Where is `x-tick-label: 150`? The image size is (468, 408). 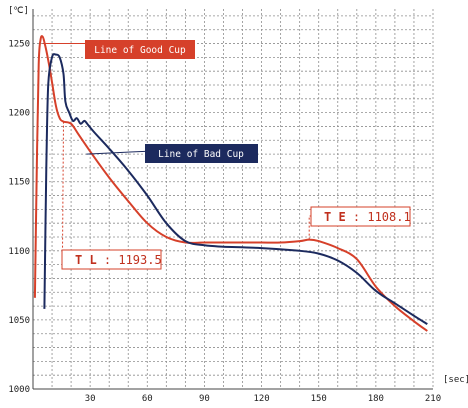 x-tick-label: 150 is located at coordinates (319, 399).